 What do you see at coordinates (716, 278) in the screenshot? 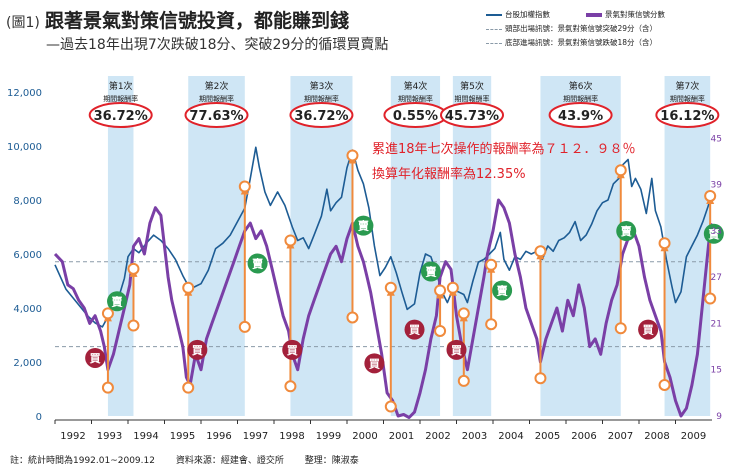
I see `y-right-tick: 27` at bounding box center [716, 278].